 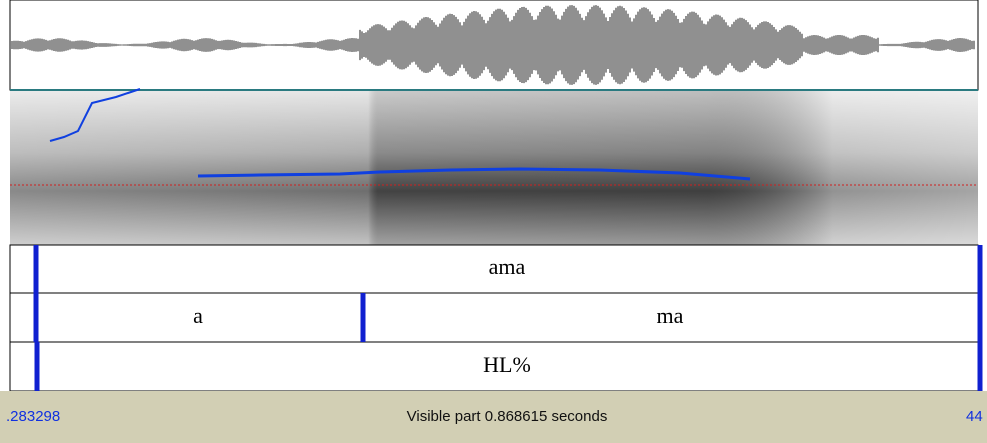 I want to click on interval-label: ama, so click(x=507, y=266).